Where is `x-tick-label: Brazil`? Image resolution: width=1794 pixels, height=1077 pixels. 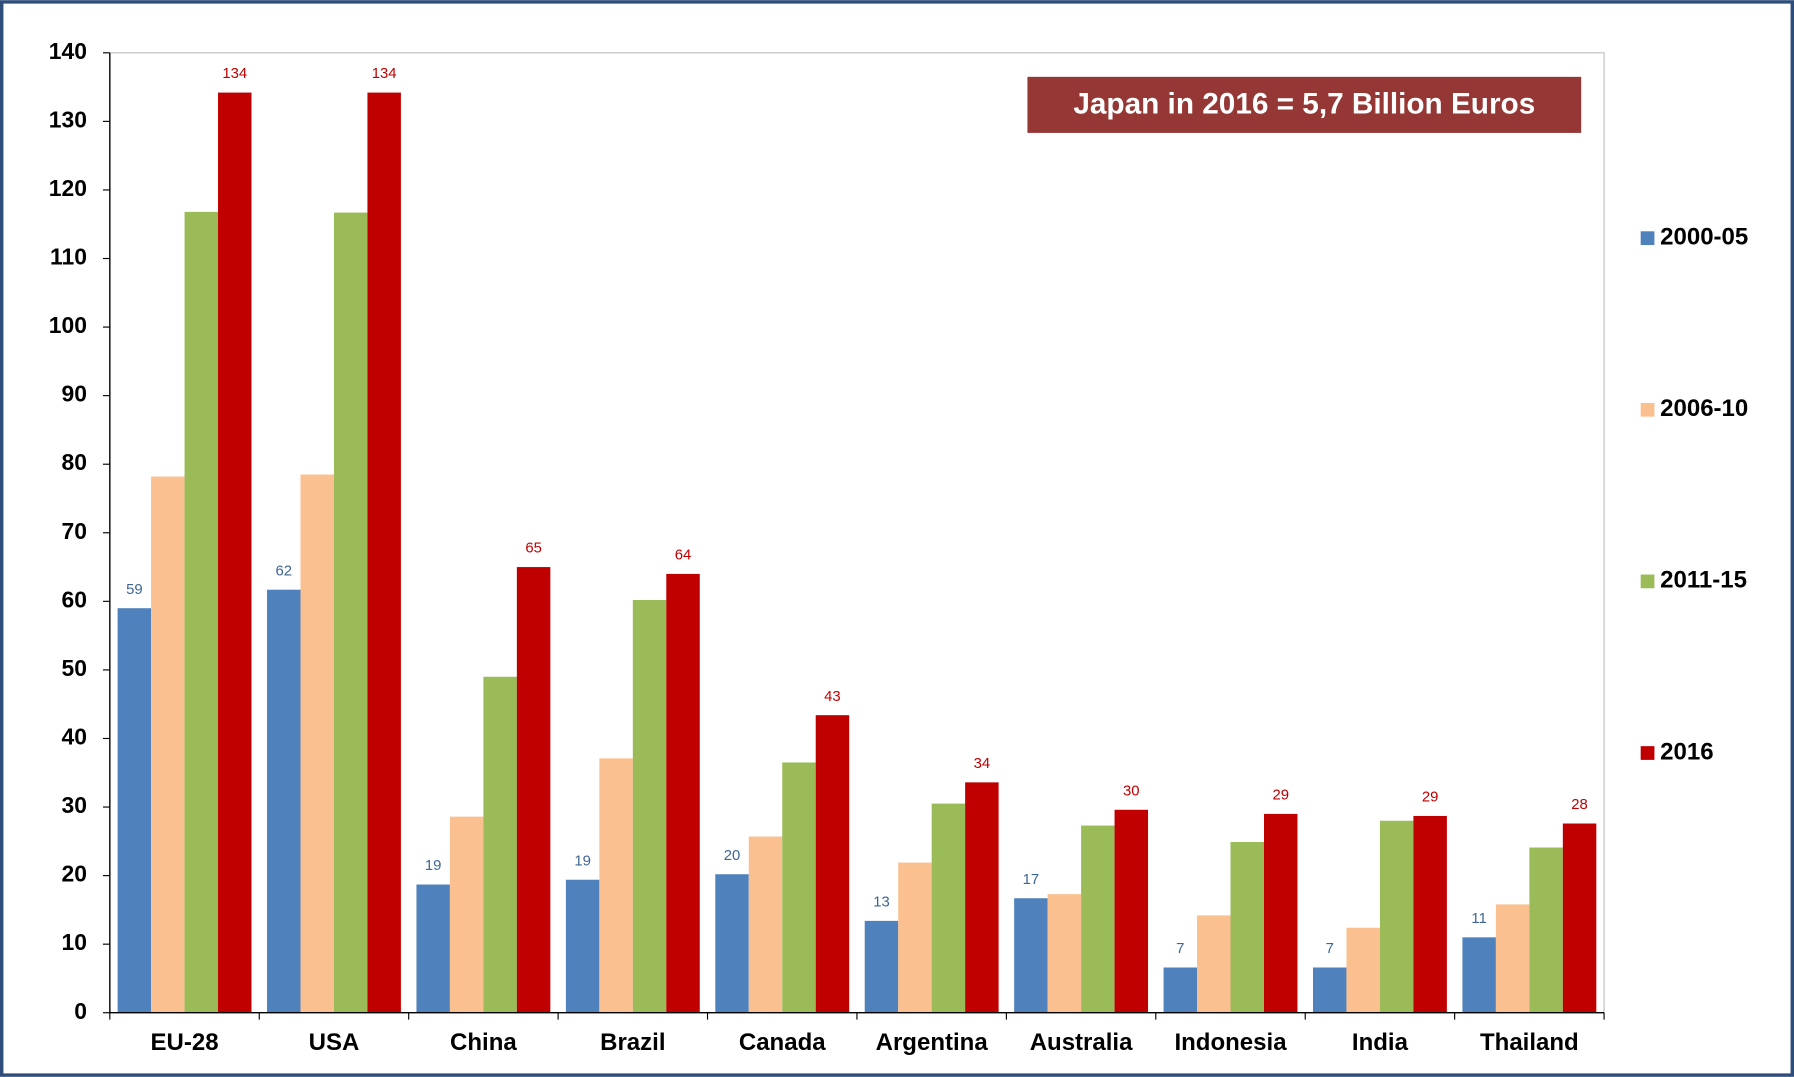
x-tick-label: Brazil is located at coordinates (632, 1042).